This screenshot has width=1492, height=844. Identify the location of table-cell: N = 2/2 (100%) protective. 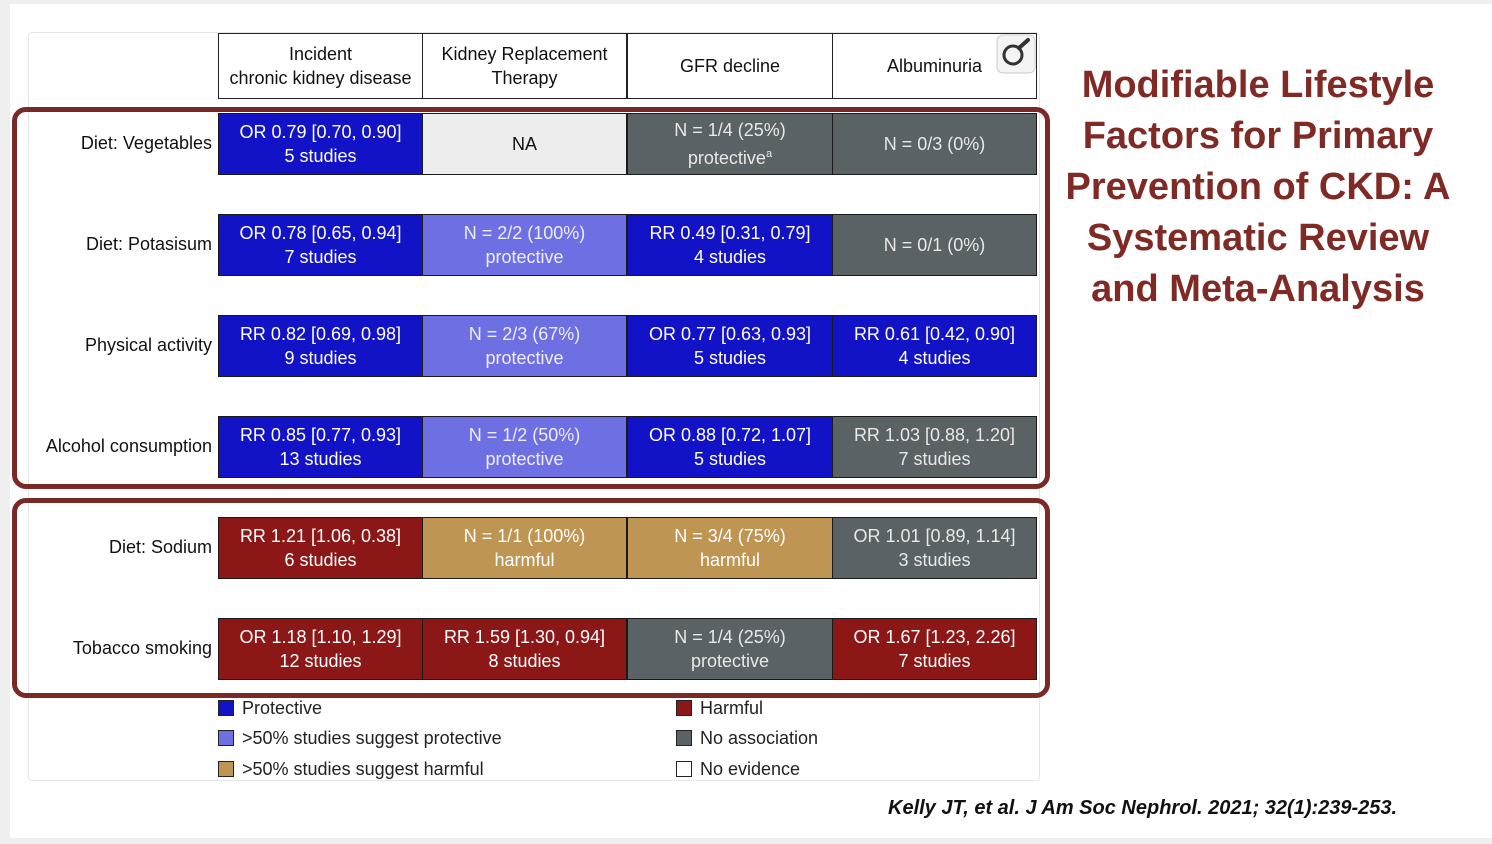
(524, 245).